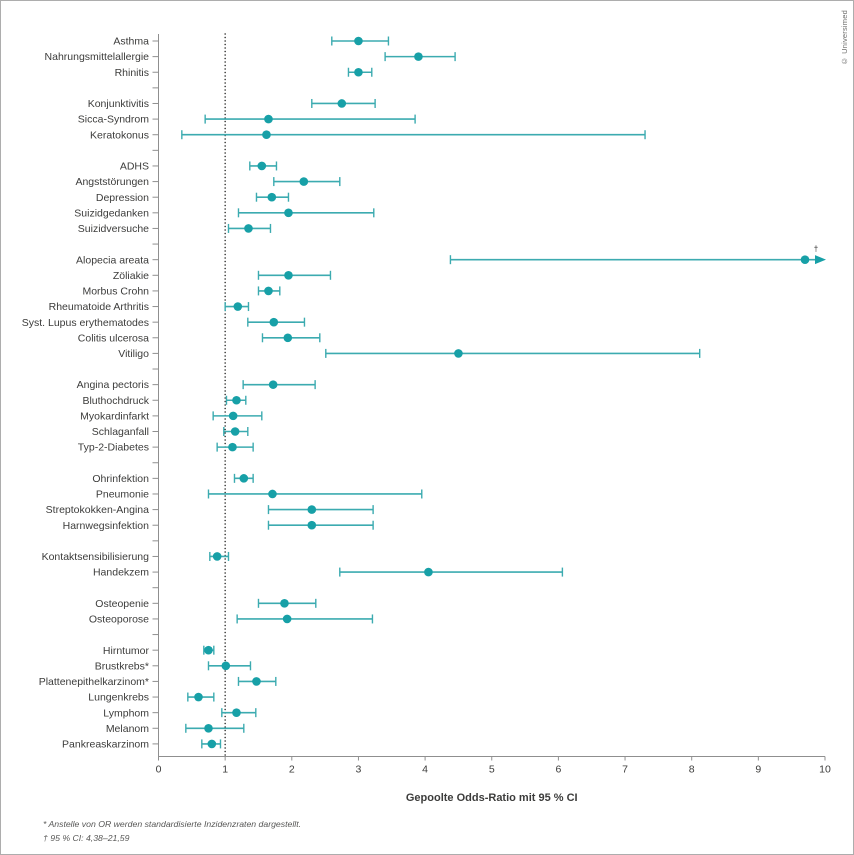 This screenshot has height=855, width=854. I want to click on x-tick-label: 8, so click(692, 770).